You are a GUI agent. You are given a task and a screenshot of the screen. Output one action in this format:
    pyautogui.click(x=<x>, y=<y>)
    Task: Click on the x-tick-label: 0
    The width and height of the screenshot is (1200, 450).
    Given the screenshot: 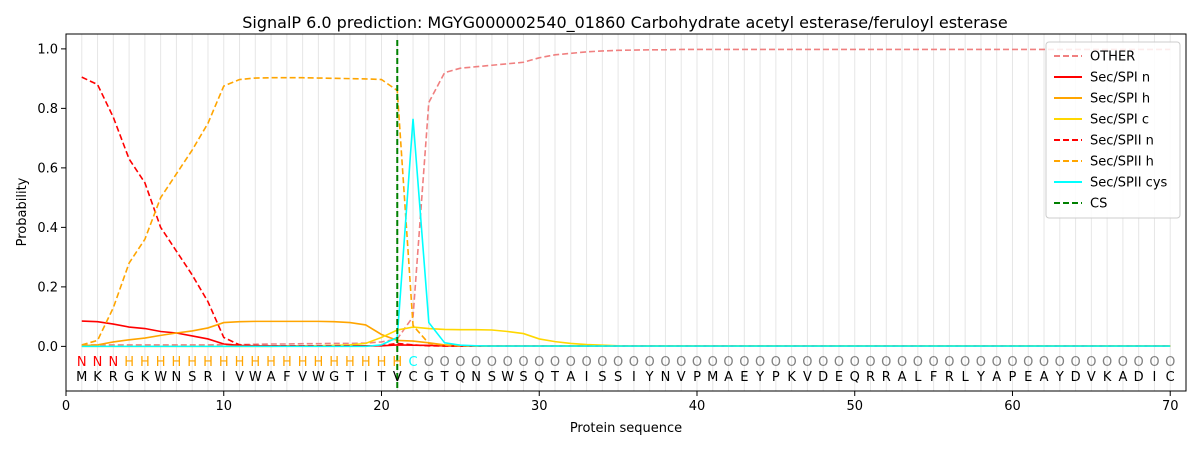 What is the action you would take?
    pyautogui.click(x=66, y=406)
    